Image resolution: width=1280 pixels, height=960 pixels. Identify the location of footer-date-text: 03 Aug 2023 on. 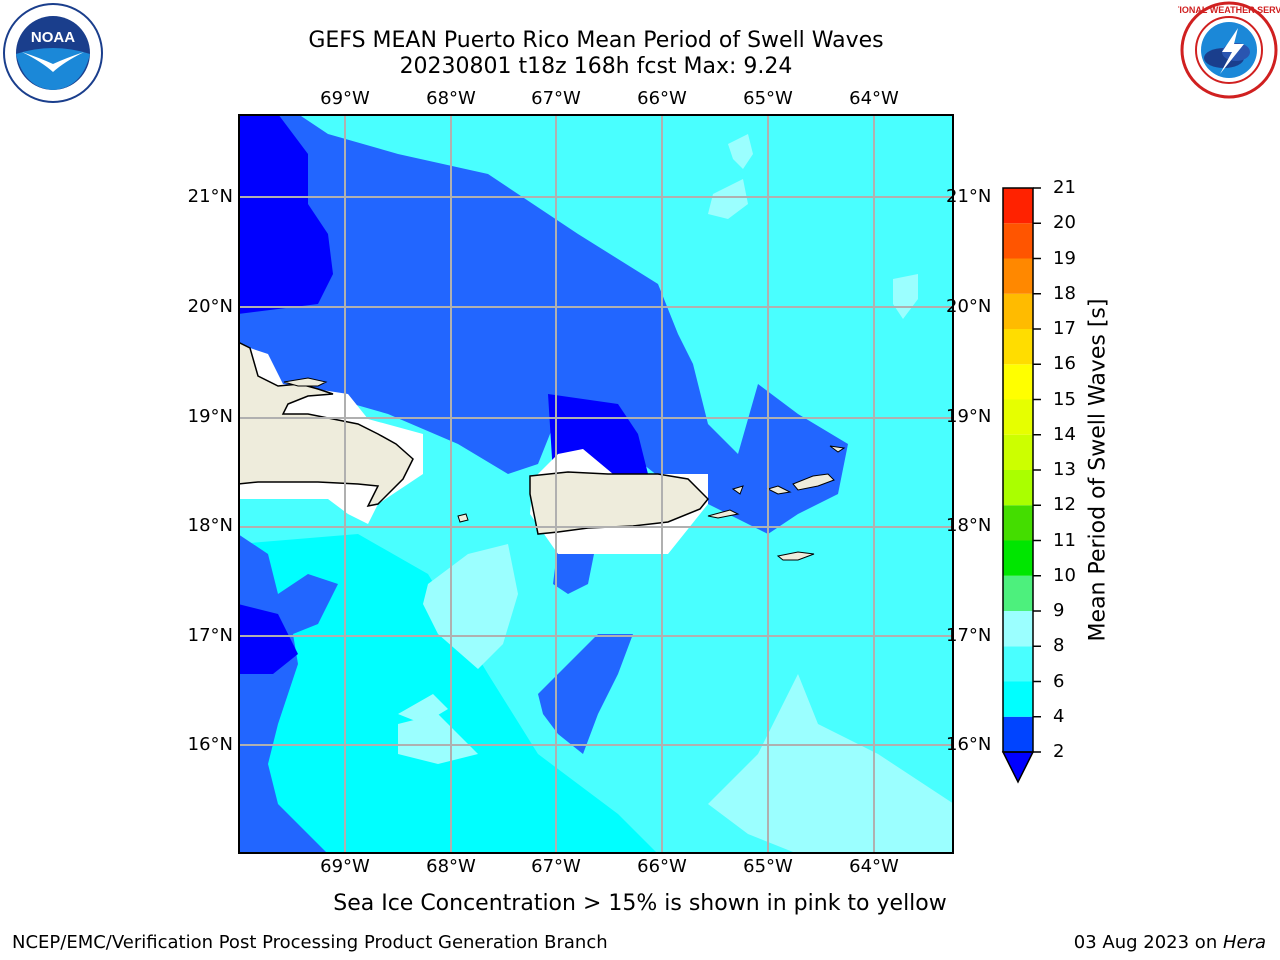
(1148, 942).